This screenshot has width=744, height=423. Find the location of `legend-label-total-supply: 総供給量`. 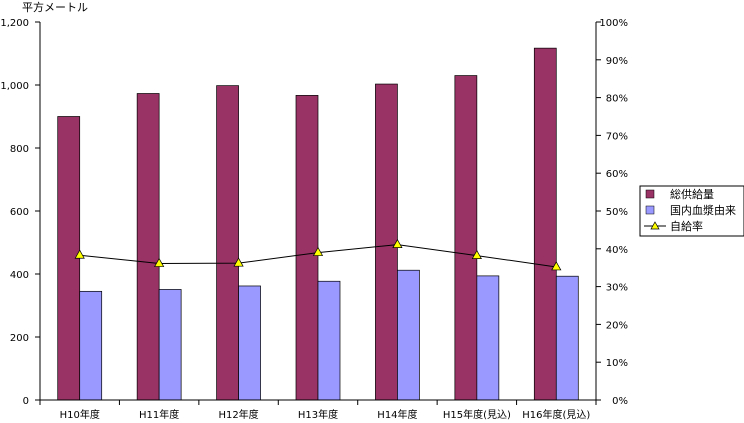

legend-label-total-supply: 総供給量 is located at coordinates (692, 194).